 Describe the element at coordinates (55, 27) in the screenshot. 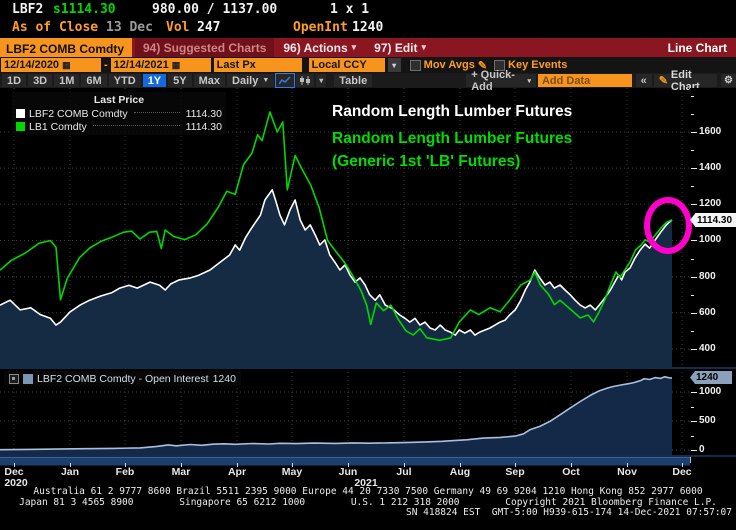

I see `asof-label: As of Close` at that location.